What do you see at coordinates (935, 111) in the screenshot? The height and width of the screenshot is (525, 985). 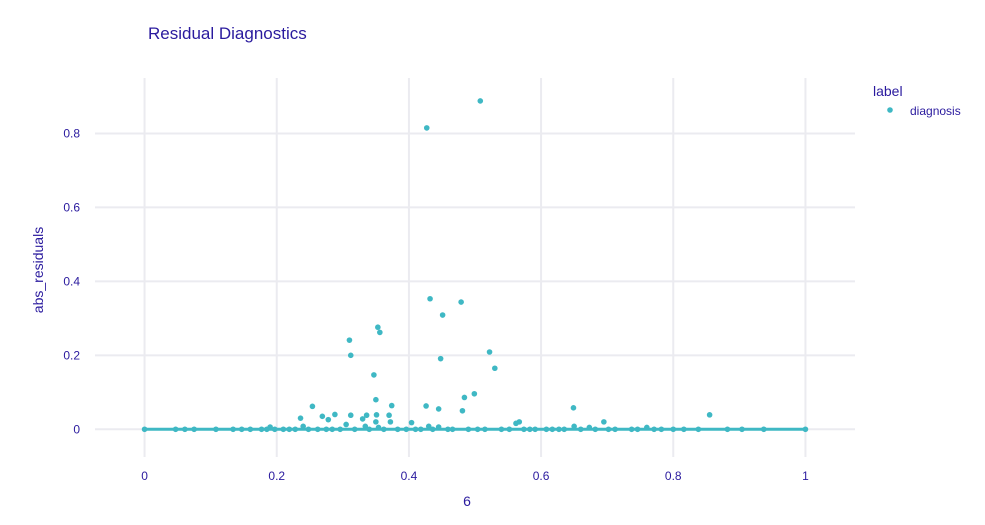 I see `legend-item-diagnosis: diagnosis` at bounding box center [935, 111].